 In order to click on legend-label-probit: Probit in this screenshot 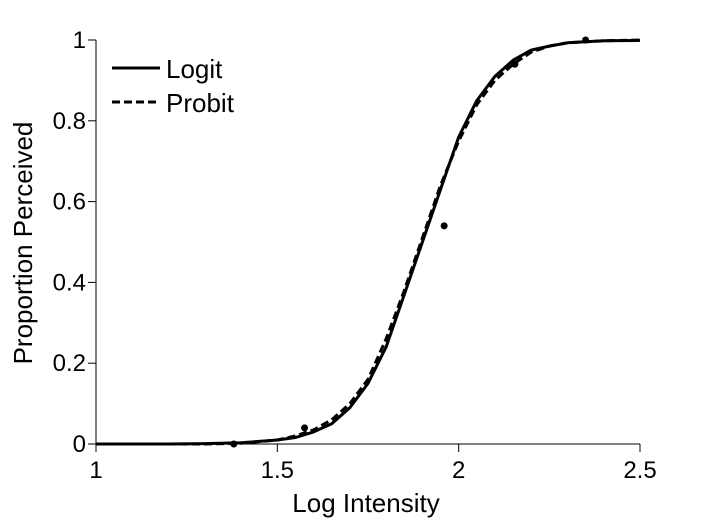, I will do `click(200, 103)`.